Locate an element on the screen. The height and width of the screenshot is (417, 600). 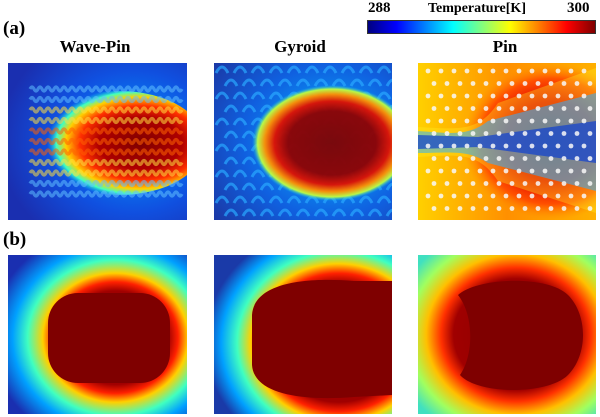
wave-pin-fluid-temperature-map is located at coordinates (97, 334).